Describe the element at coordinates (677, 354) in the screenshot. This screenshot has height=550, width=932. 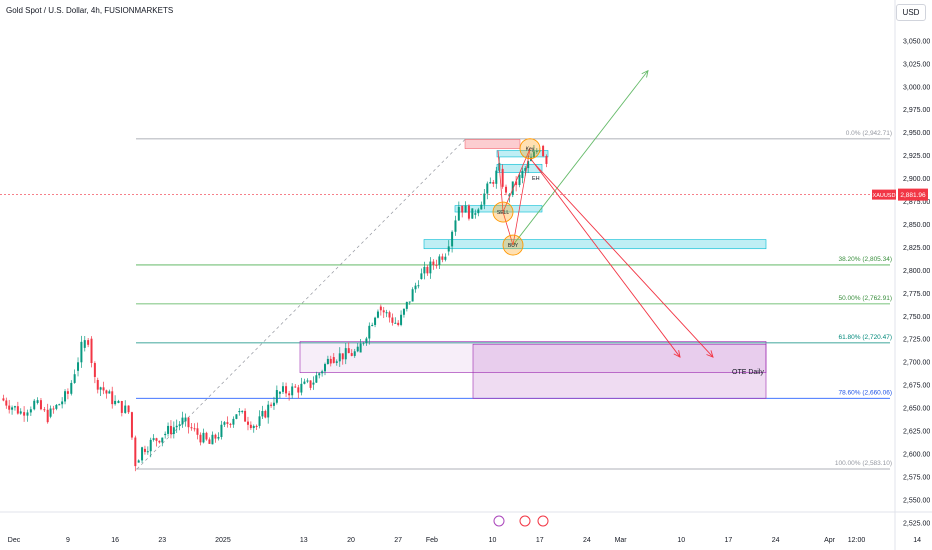
I see `bearish-arrow-head` at that location.